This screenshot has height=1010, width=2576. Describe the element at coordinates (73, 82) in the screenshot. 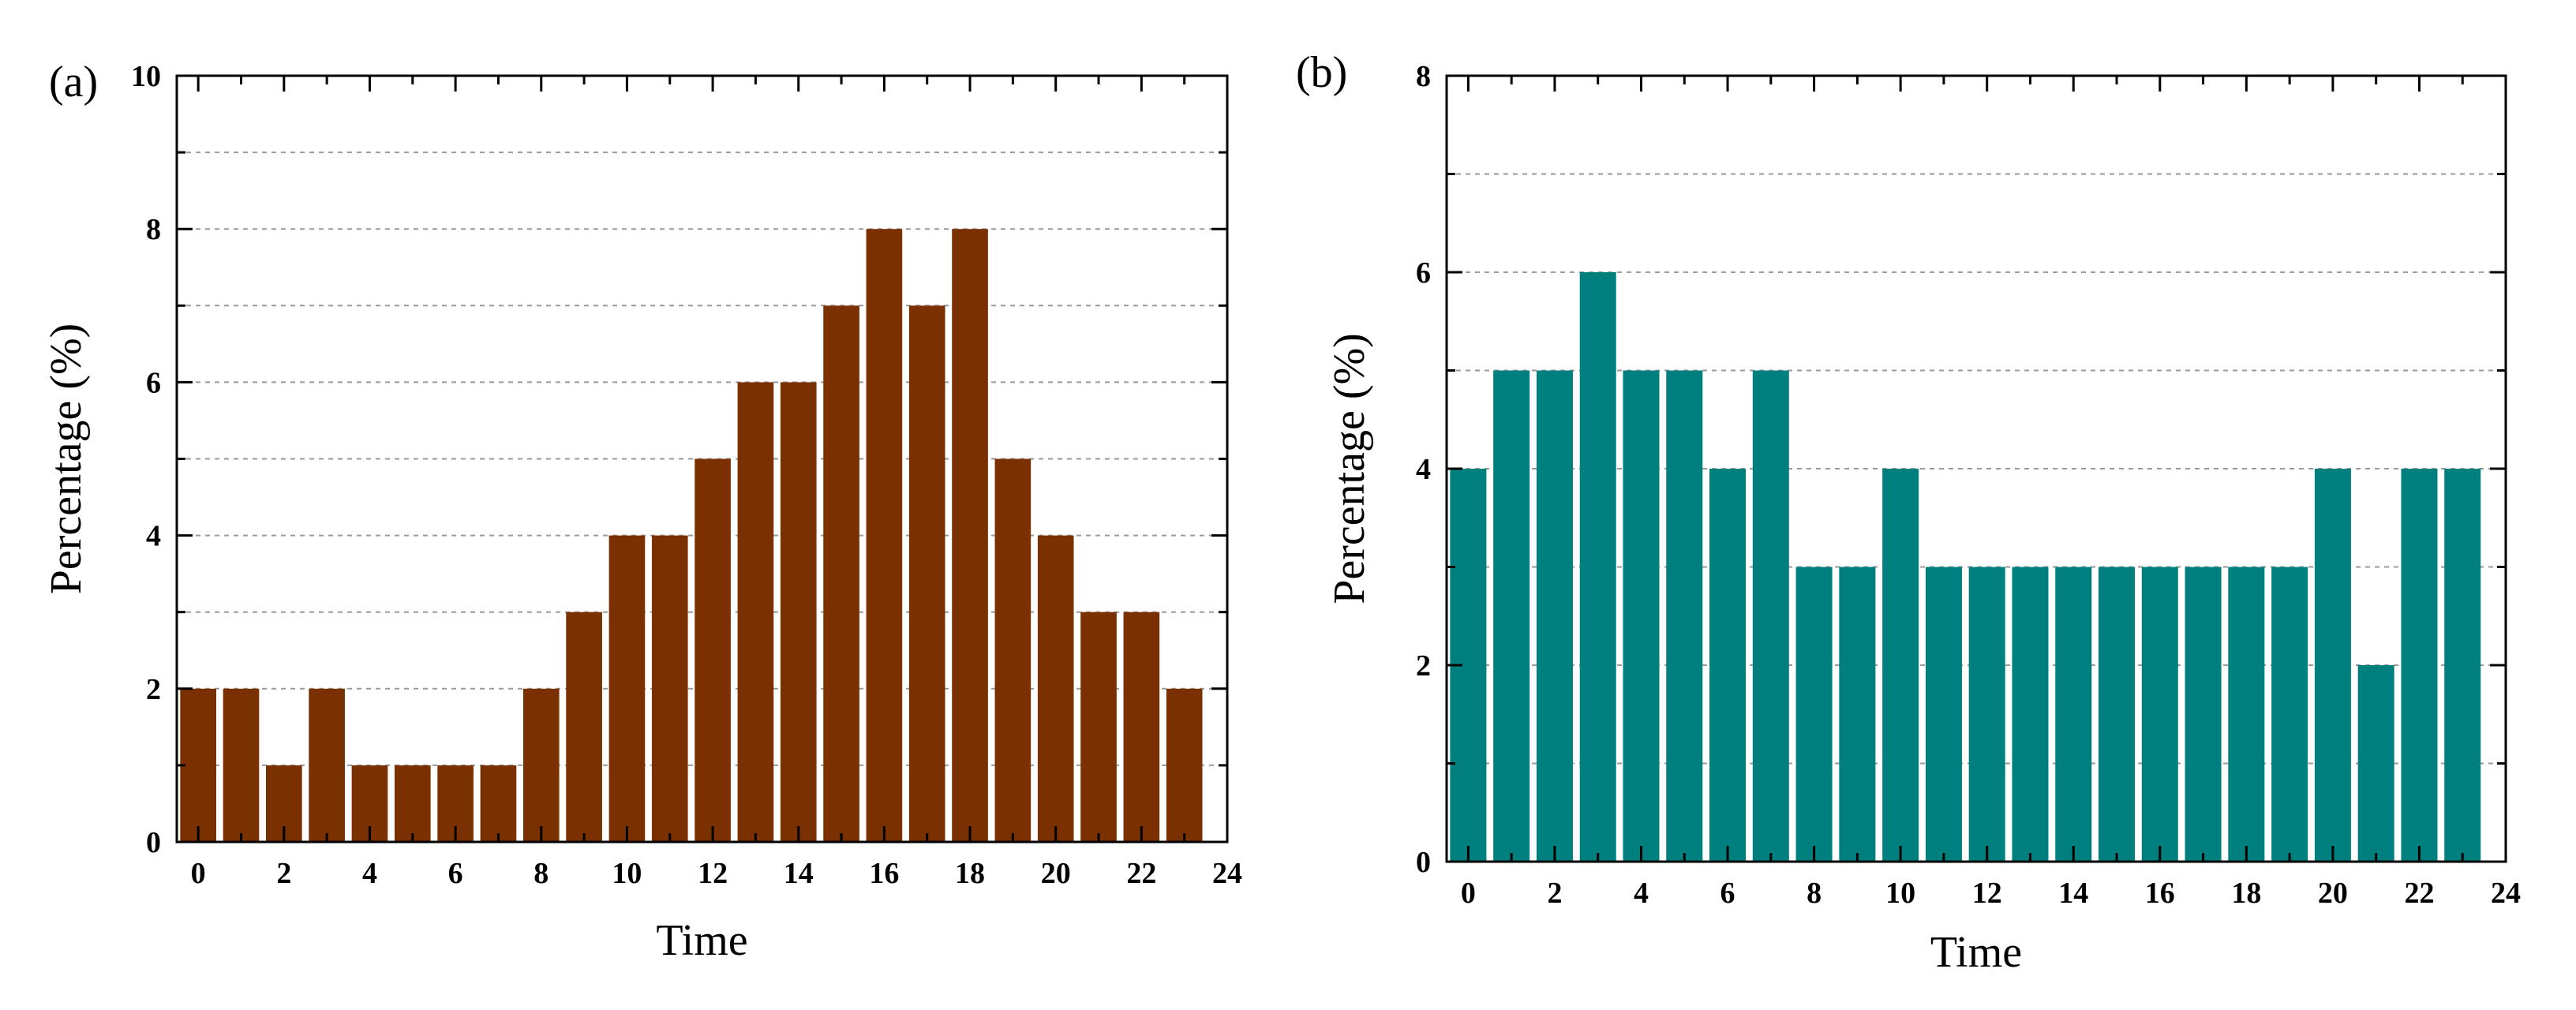

I see `panel-label: (a)` at that location.